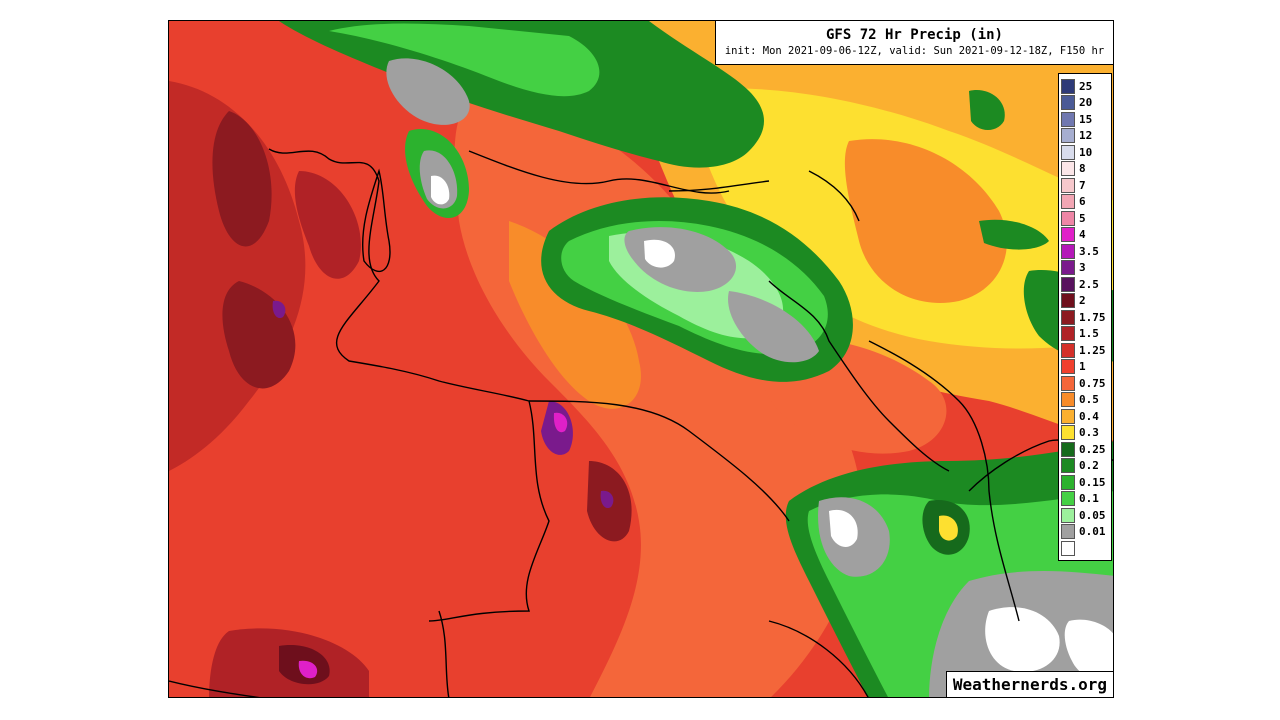 The image size is (1280, 720). I want to click on legend-label: 0.3, so click(1089, 432).